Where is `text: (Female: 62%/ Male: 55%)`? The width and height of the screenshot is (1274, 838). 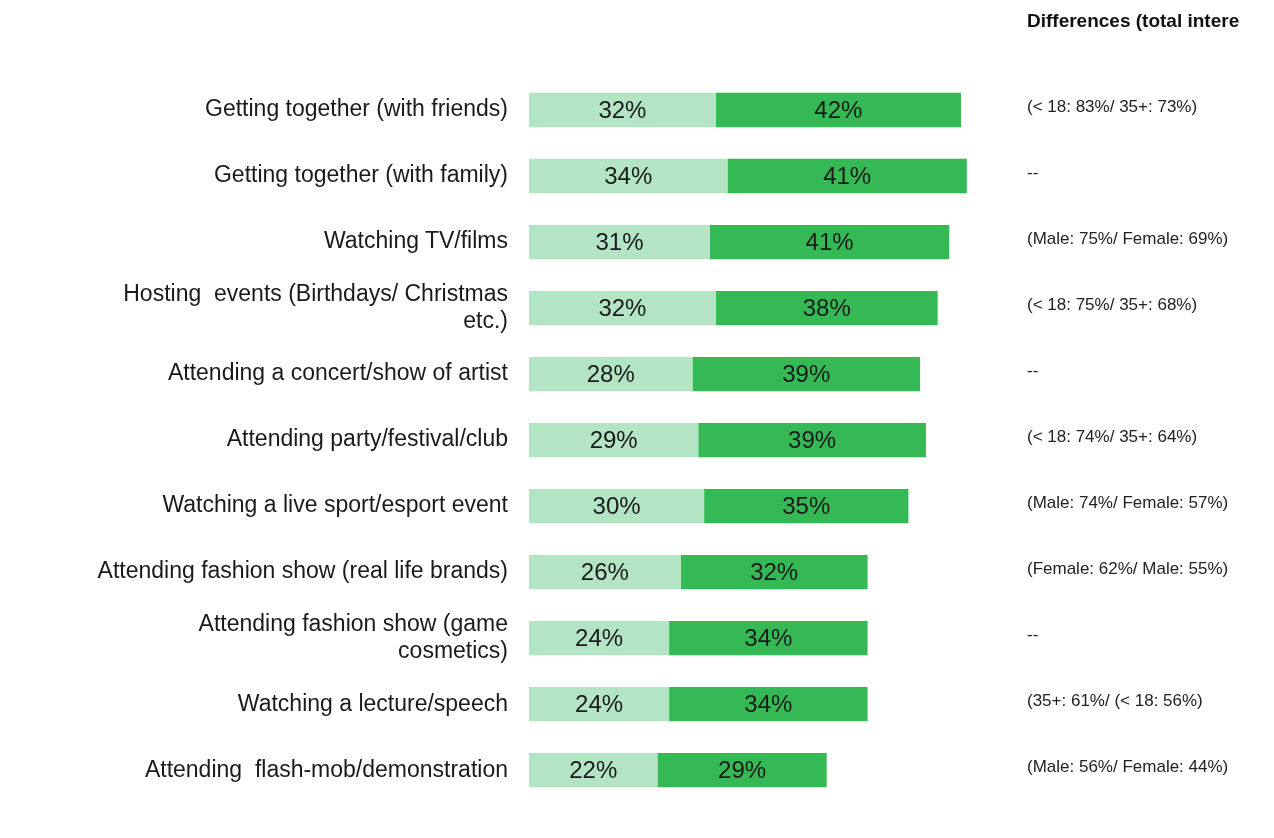 text: (Female: 62%/ Male: 55%) is located at coordinates (1128, 568).